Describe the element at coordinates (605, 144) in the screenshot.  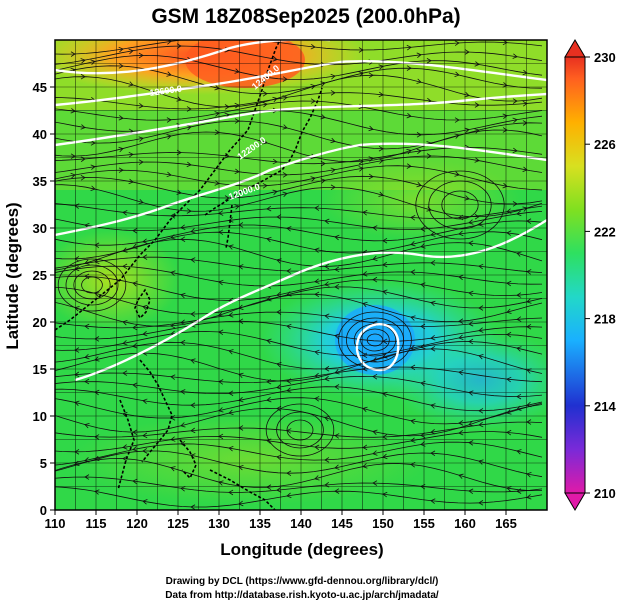
I see `colorbar-tick-label: 226` at that location.